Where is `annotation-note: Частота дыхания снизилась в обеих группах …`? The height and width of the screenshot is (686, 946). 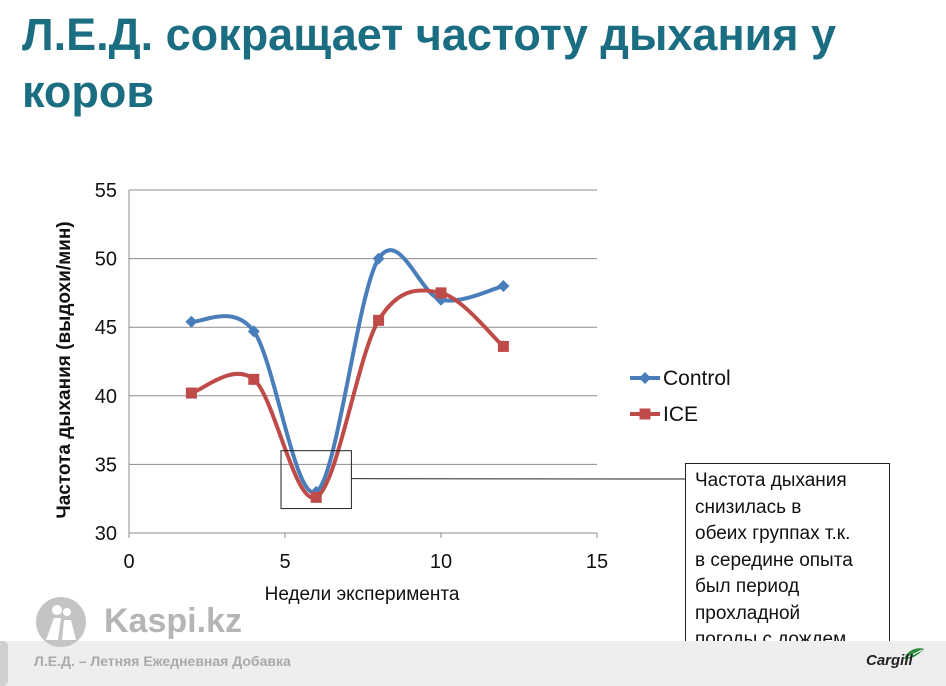 annotation-note: Частота дыхания снизилась в обеих группах … is located at coordinates (787, 559).